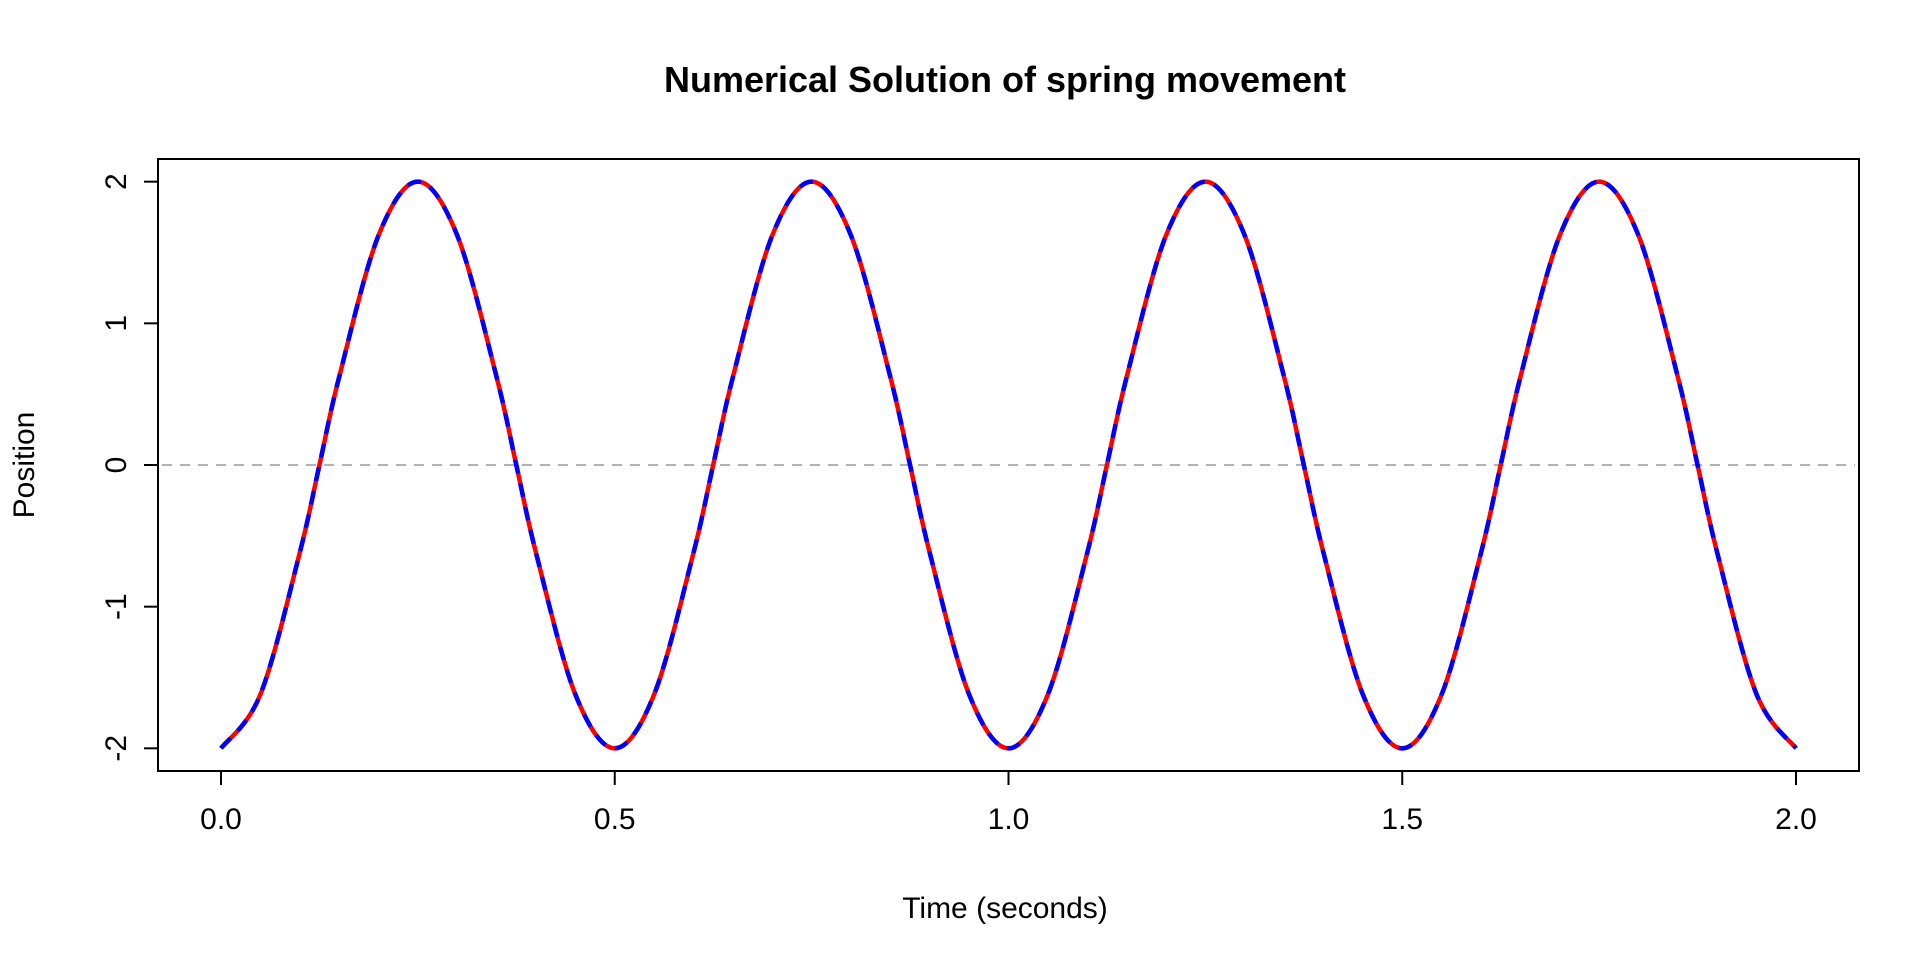 This screenshot has width=1920, height=960. I want to click on x-tick-label: 2.0, so click(1796, 819).